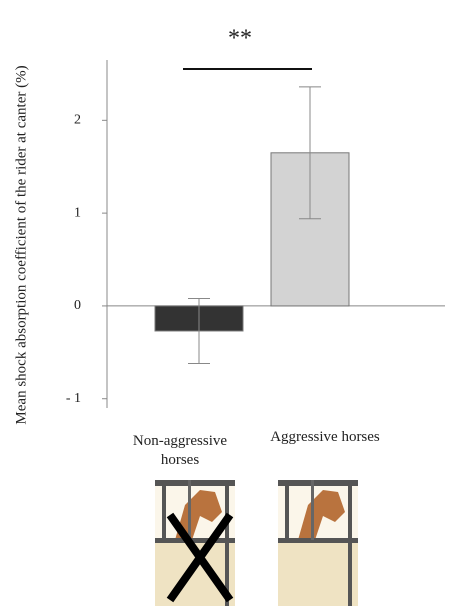 Image resolution: width=453 pixels, height=610 pixels. I want to click on x-tick-label: Aggressive horses, so click(325, 437).